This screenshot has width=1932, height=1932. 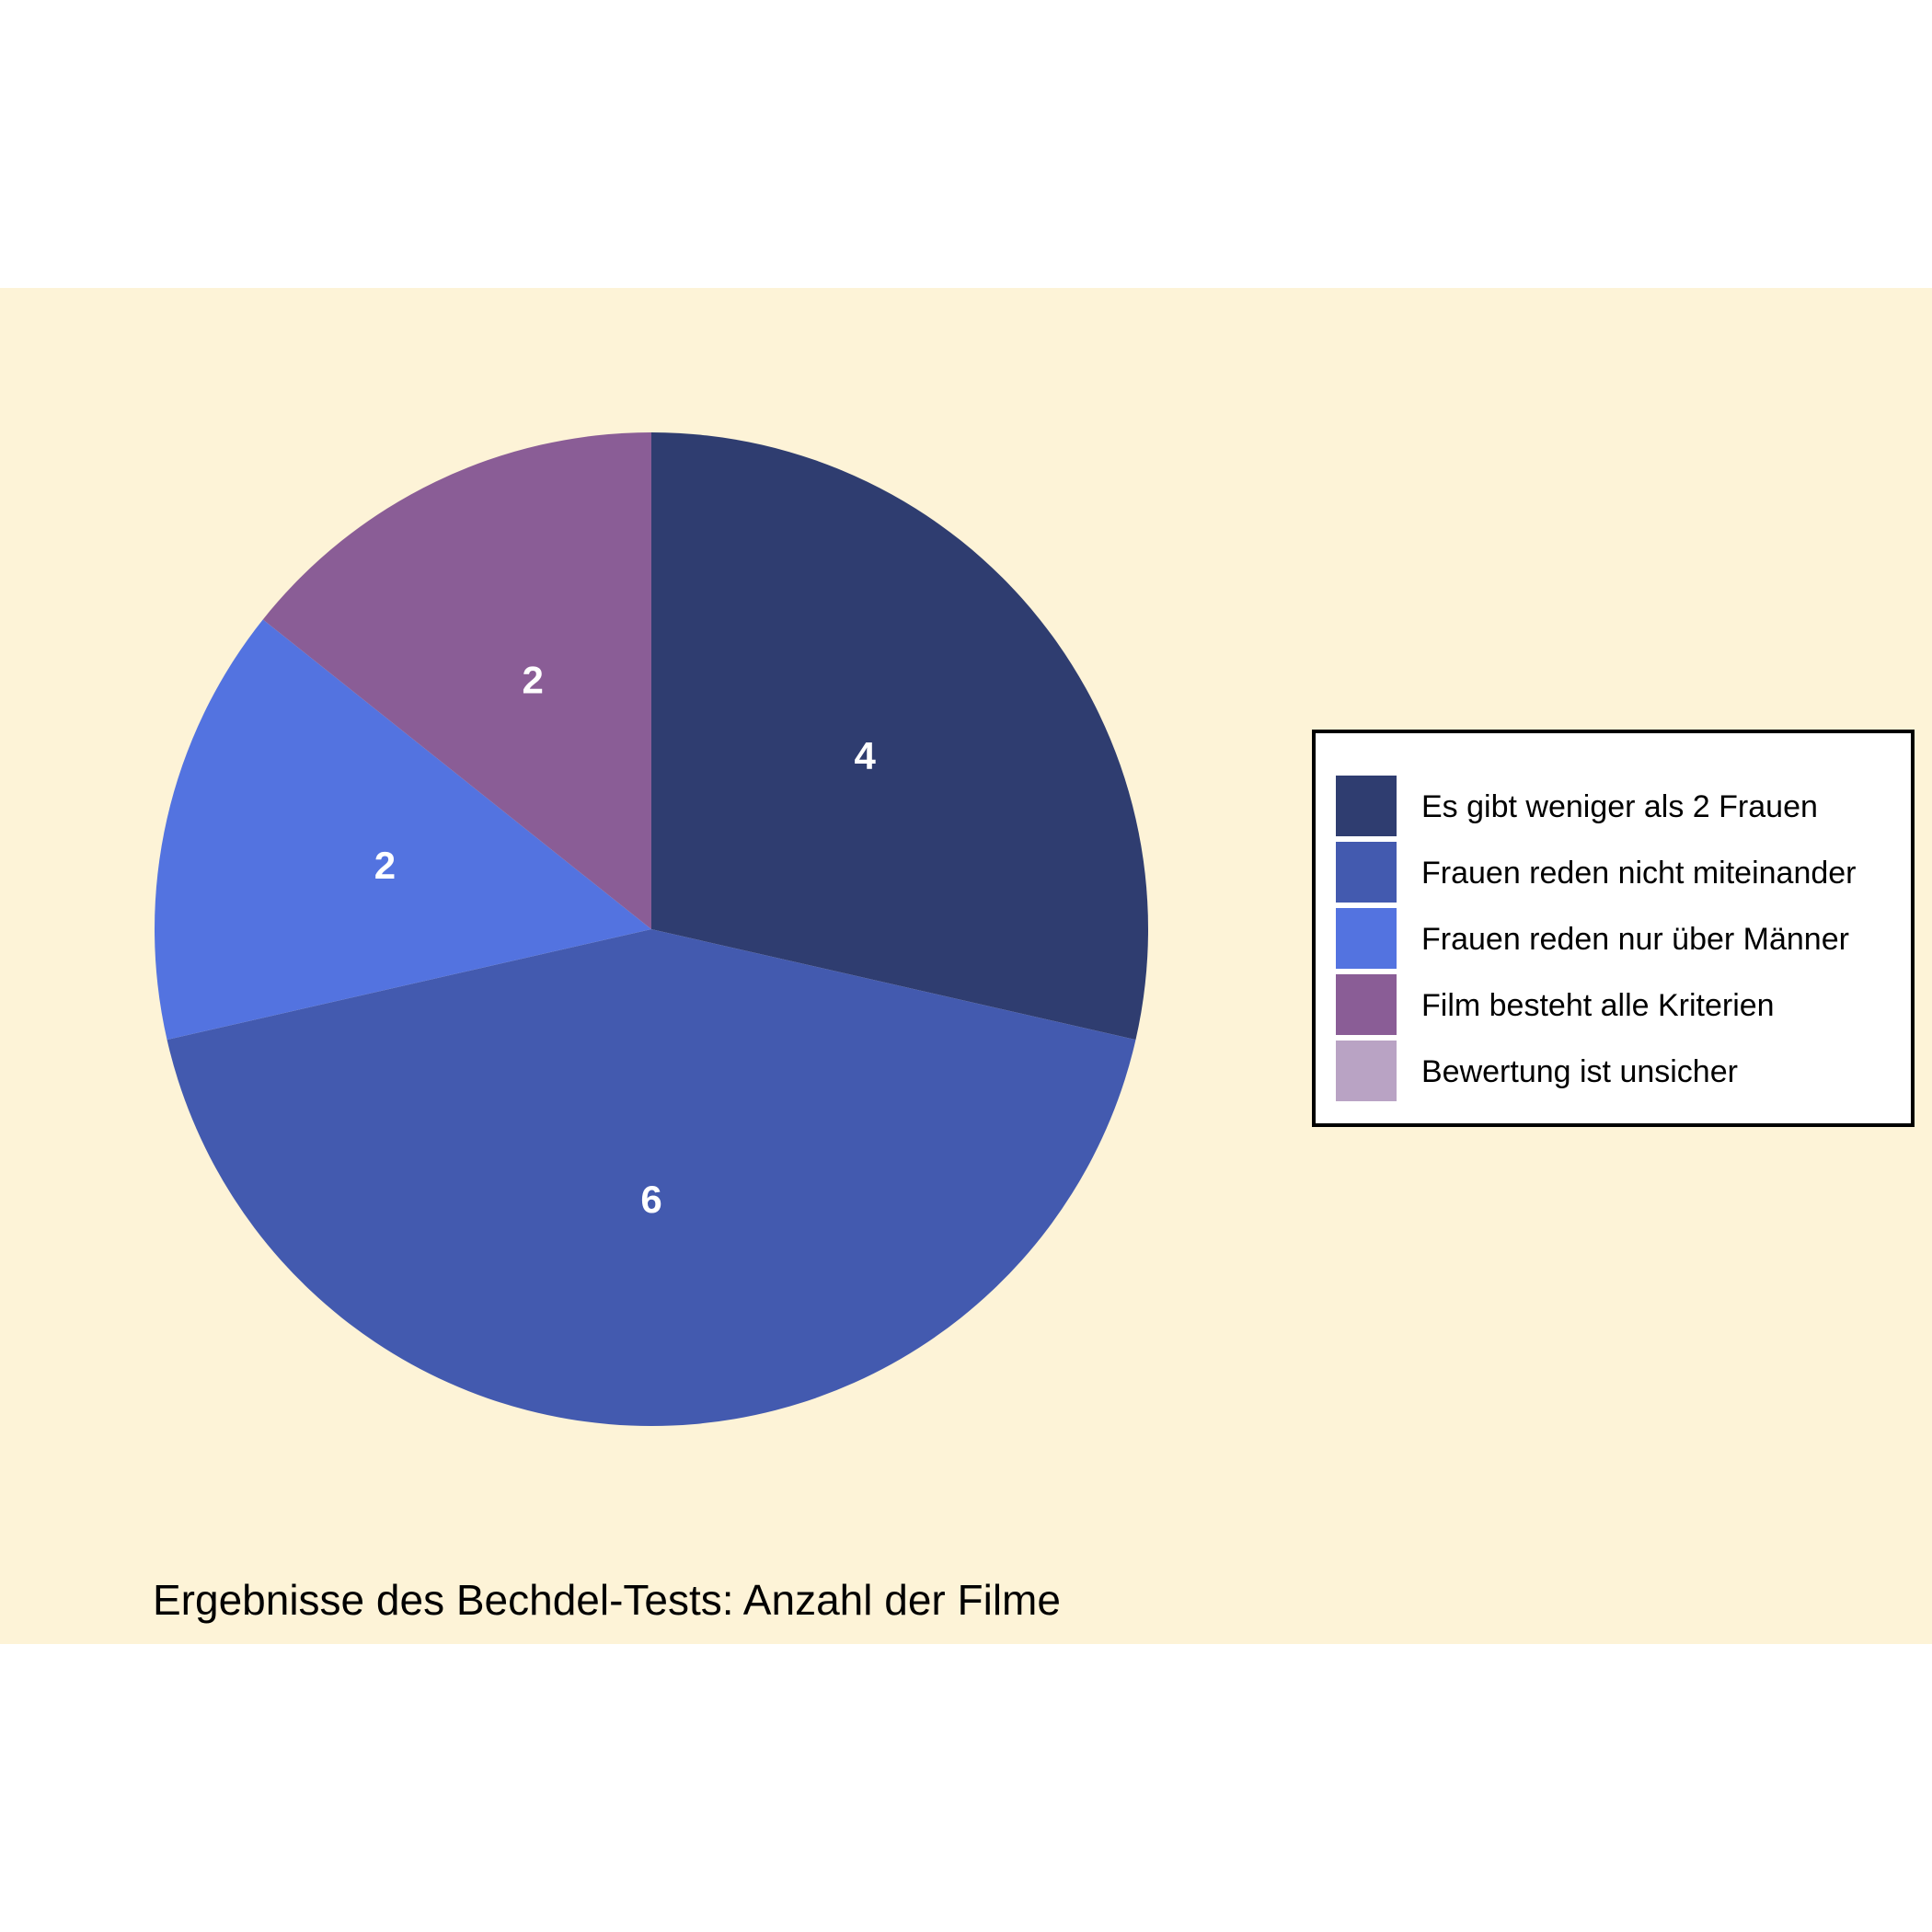 What do you see at coordinates (1639, 873) in the screenshot?
I see `legend-label: Frauen reden nicht miteinander` at bounding box center [1639, 873].